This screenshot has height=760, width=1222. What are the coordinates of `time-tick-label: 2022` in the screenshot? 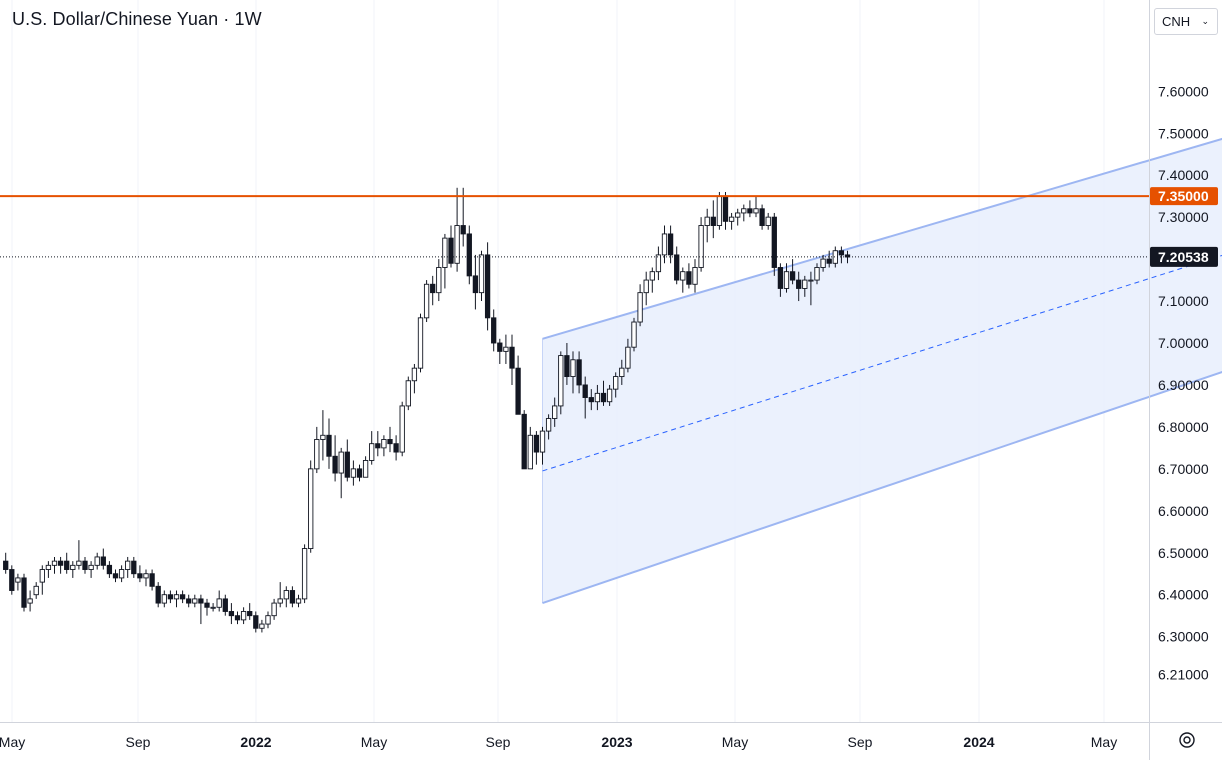 It's located at (255, 742).